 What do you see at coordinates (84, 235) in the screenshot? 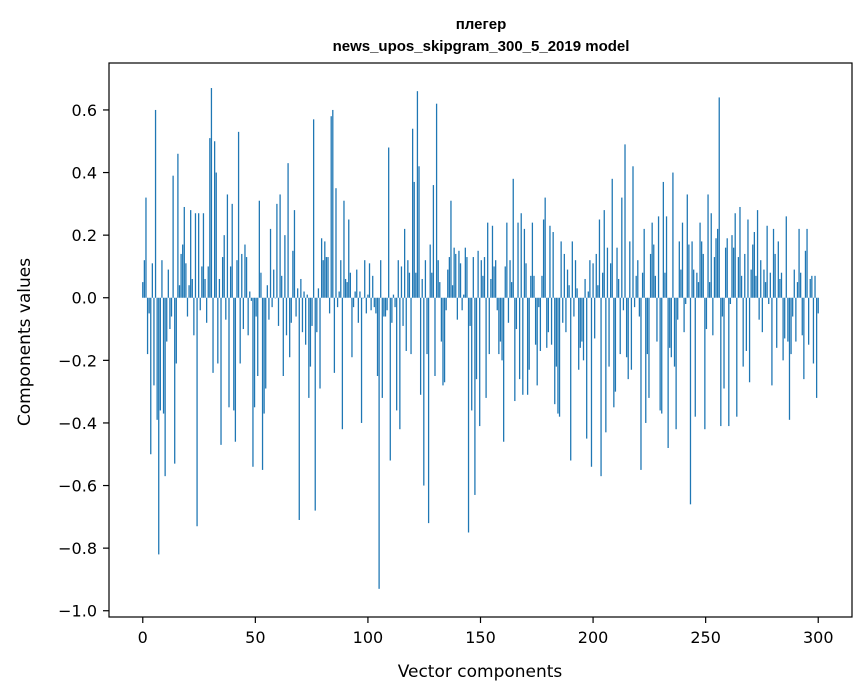
I see `y-tick-label: 0.2` at bounding box center [84, 235].